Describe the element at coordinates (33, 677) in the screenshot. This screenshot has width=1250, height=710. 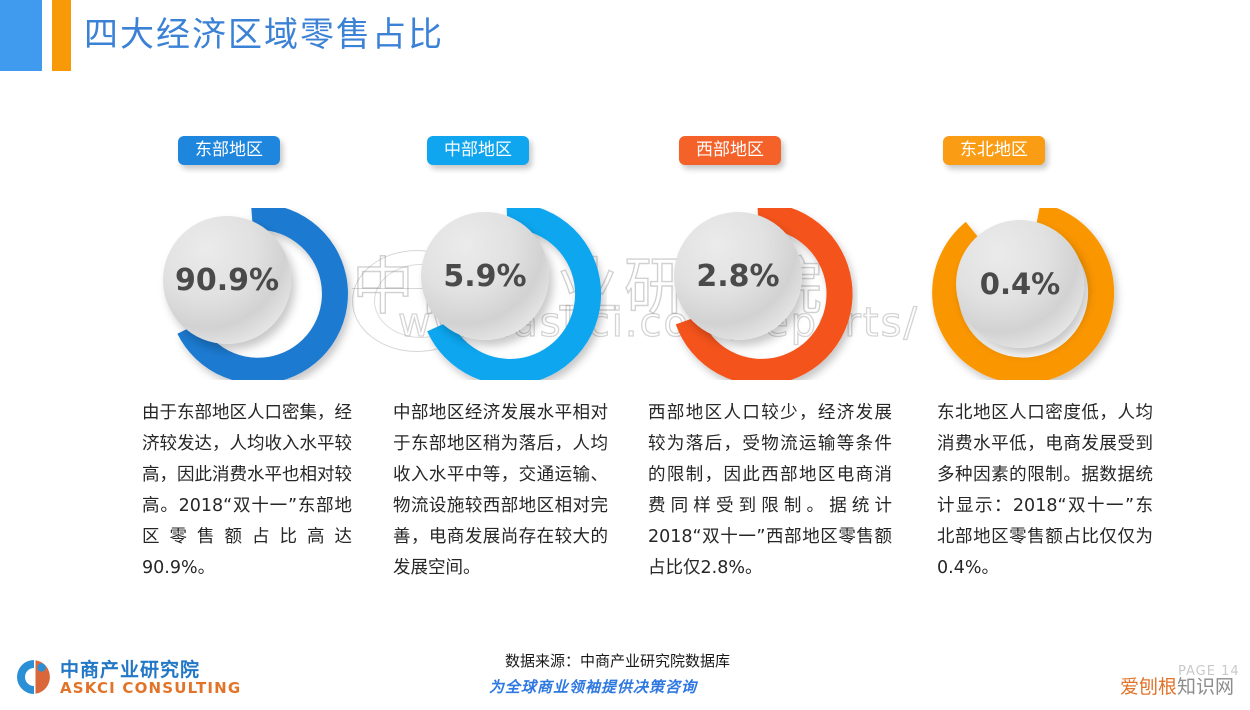
I see `askci-logo-icon` at that location.